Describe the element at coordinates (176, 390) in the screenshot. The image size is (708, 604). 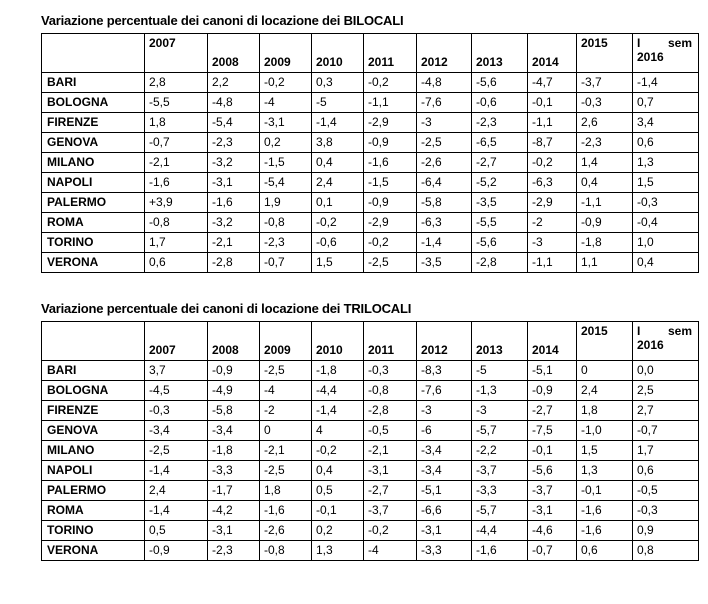
I see `value-cell: -4,5` at that location.